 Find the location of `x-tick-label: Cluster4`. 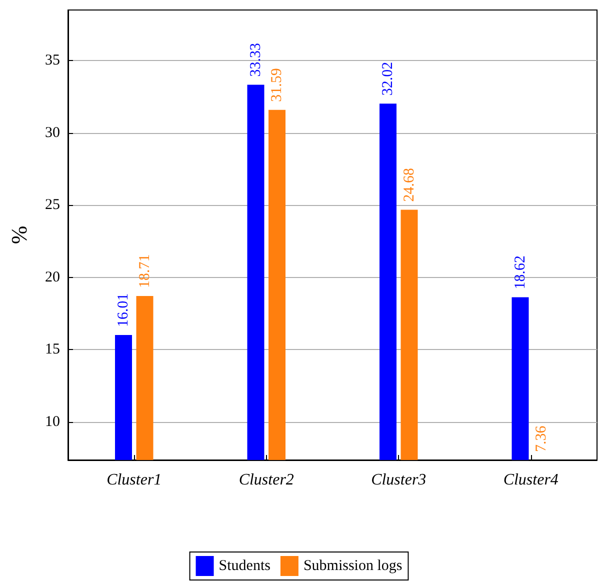

x-tick-label: Cluster4 is located at coordinates (530, 480).